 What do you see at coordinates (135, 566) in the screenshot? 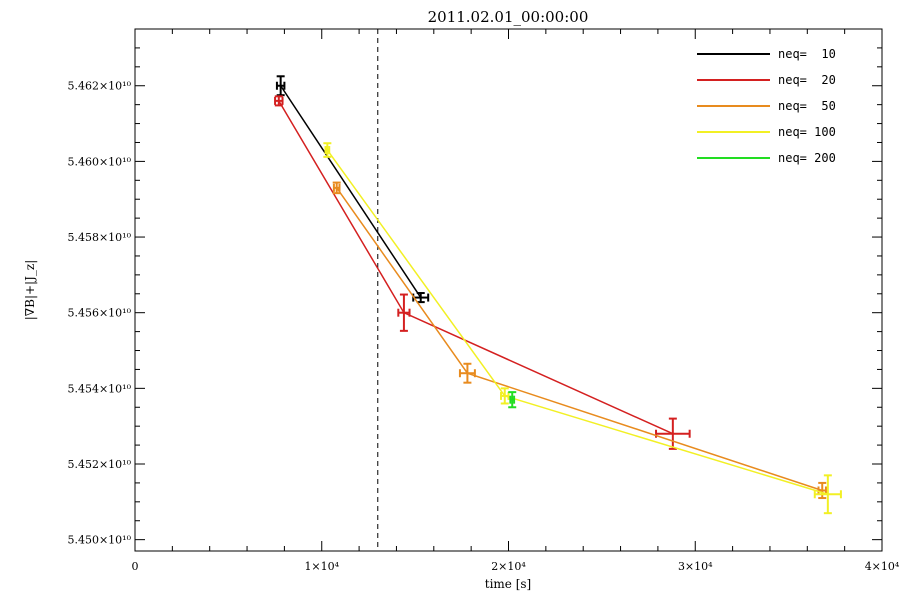
I see `x-tick-label: 0` at bounding box center [135, 566].